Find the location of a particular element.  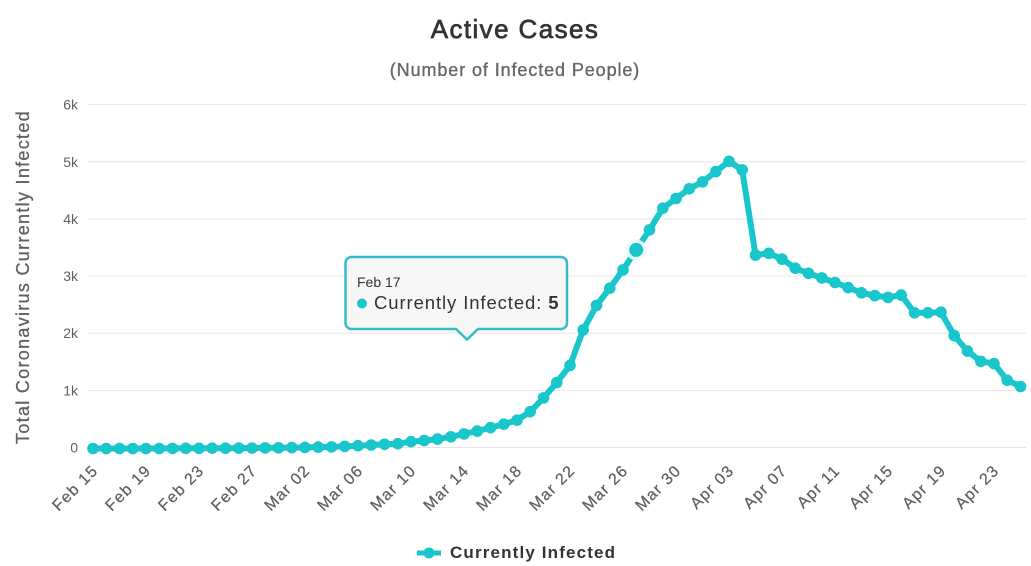

svg-text: 2k is located at coordinates (71, 333).